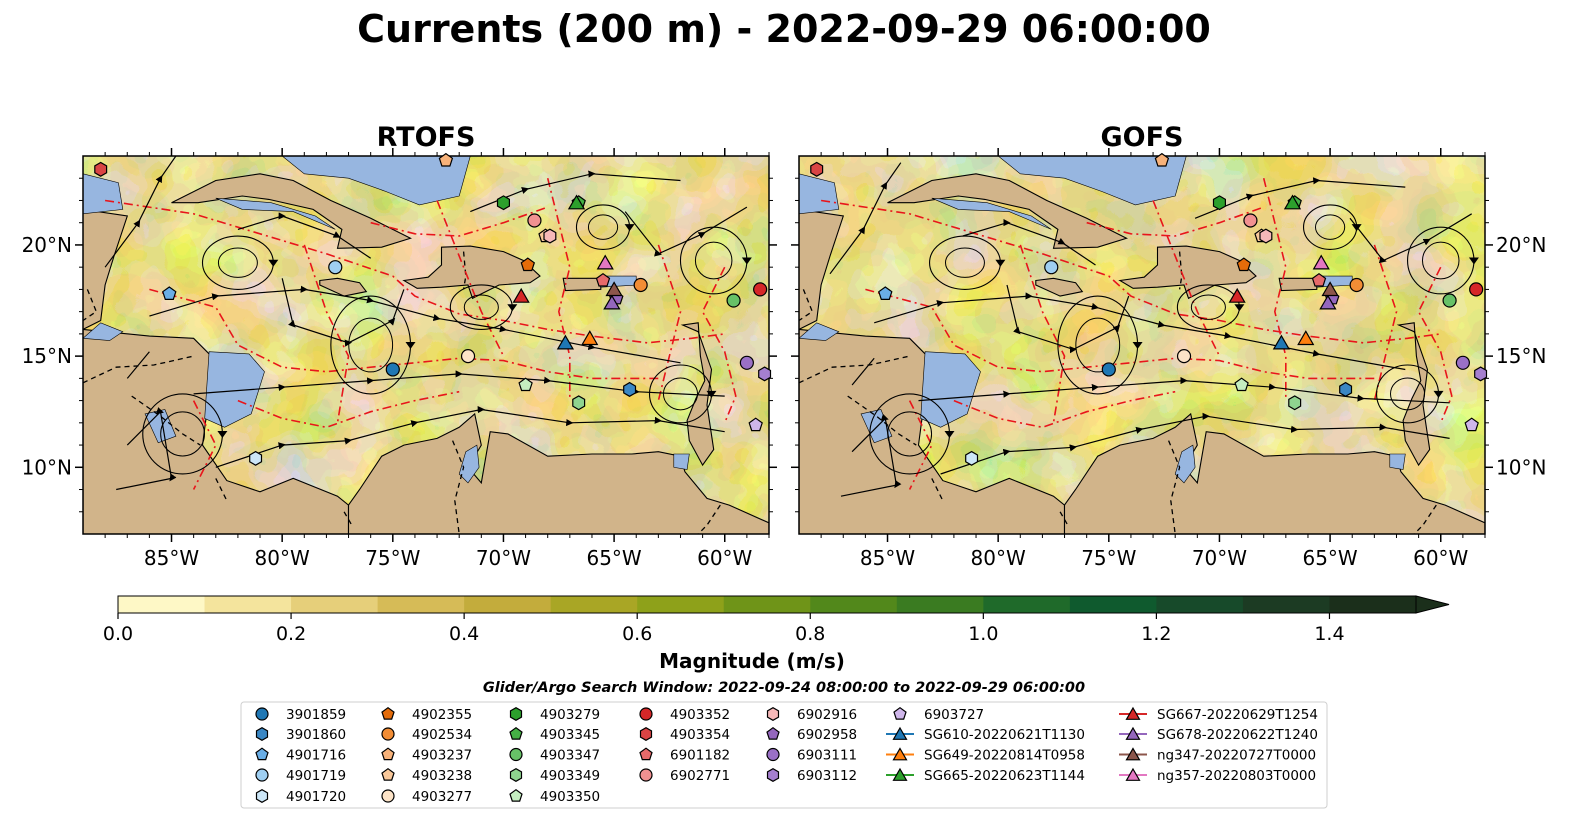  What do you see at coordinates (1004, 756) in the screenshot?
I see `legend-entry-label: SG649-20220814T0958` at bounding box center [1004, 756].